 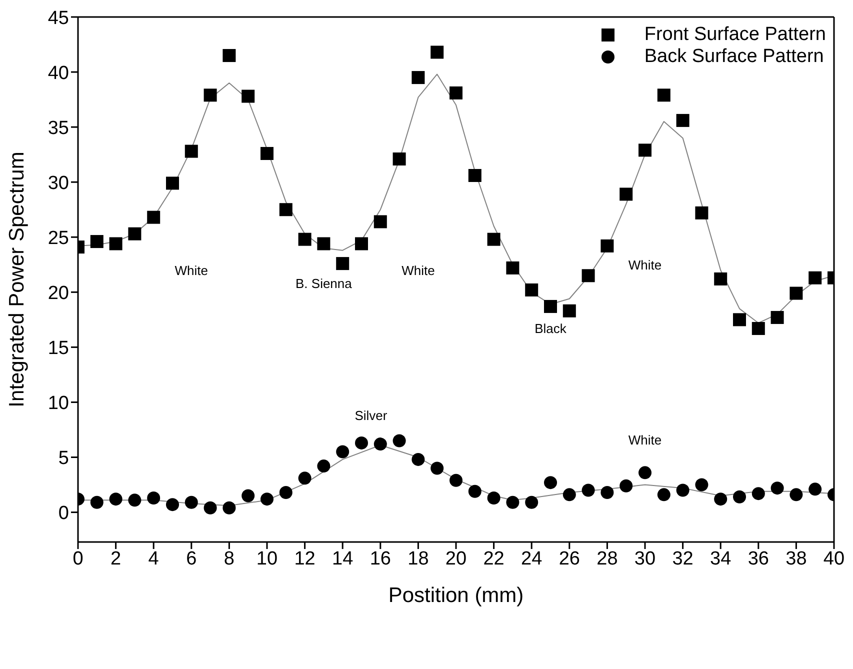 What do you see at coordinates (758, 559) in the screenshot?
I see `x-tick-label: 36` at bounding box center [758, 559].